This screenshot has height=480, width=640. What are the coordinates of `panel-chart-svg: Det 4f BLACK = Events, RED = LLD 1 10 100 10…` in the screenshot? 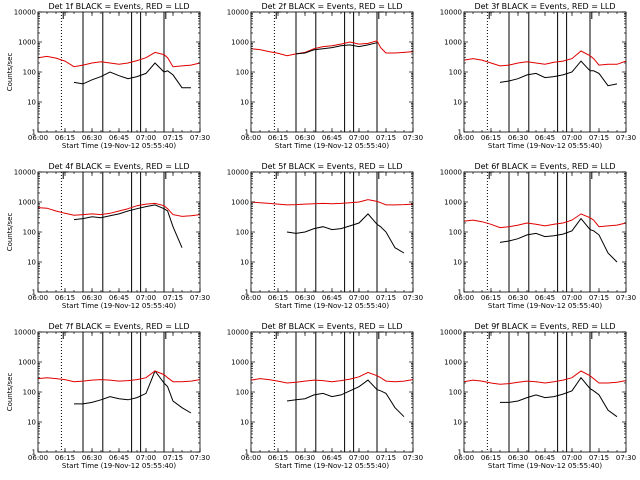 It's located at (108, 236).